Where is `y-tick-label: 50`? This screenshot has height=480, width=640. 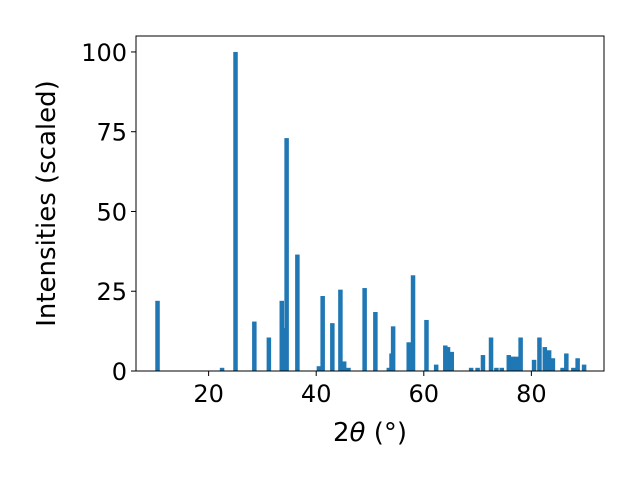 y-tick-label: 50 is located at coordinates (111, 212).